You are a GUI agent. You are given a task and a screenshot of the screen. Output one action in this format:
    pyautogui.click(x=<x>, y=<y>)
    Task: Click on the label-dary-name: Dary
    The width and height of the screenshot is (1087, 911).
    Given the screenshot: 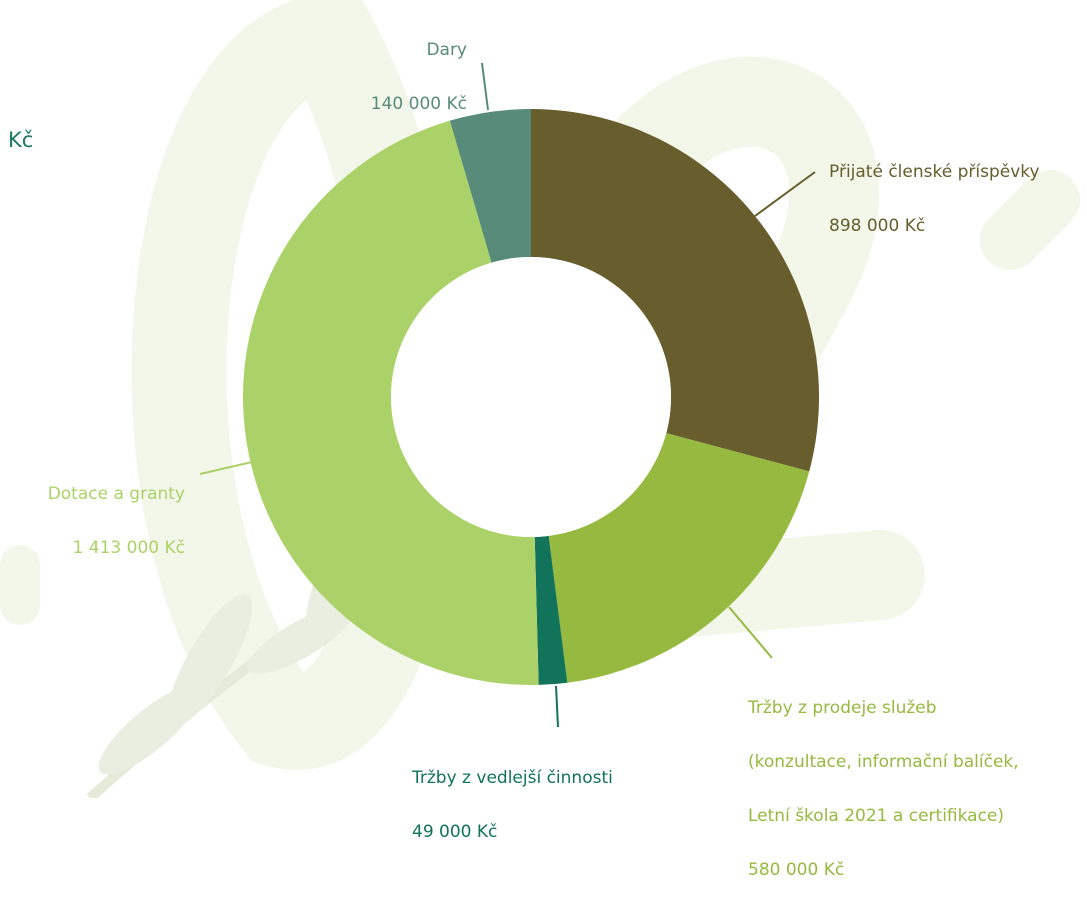 What is the action you would take?
    pyautogui.click(x=446, y=50)
    